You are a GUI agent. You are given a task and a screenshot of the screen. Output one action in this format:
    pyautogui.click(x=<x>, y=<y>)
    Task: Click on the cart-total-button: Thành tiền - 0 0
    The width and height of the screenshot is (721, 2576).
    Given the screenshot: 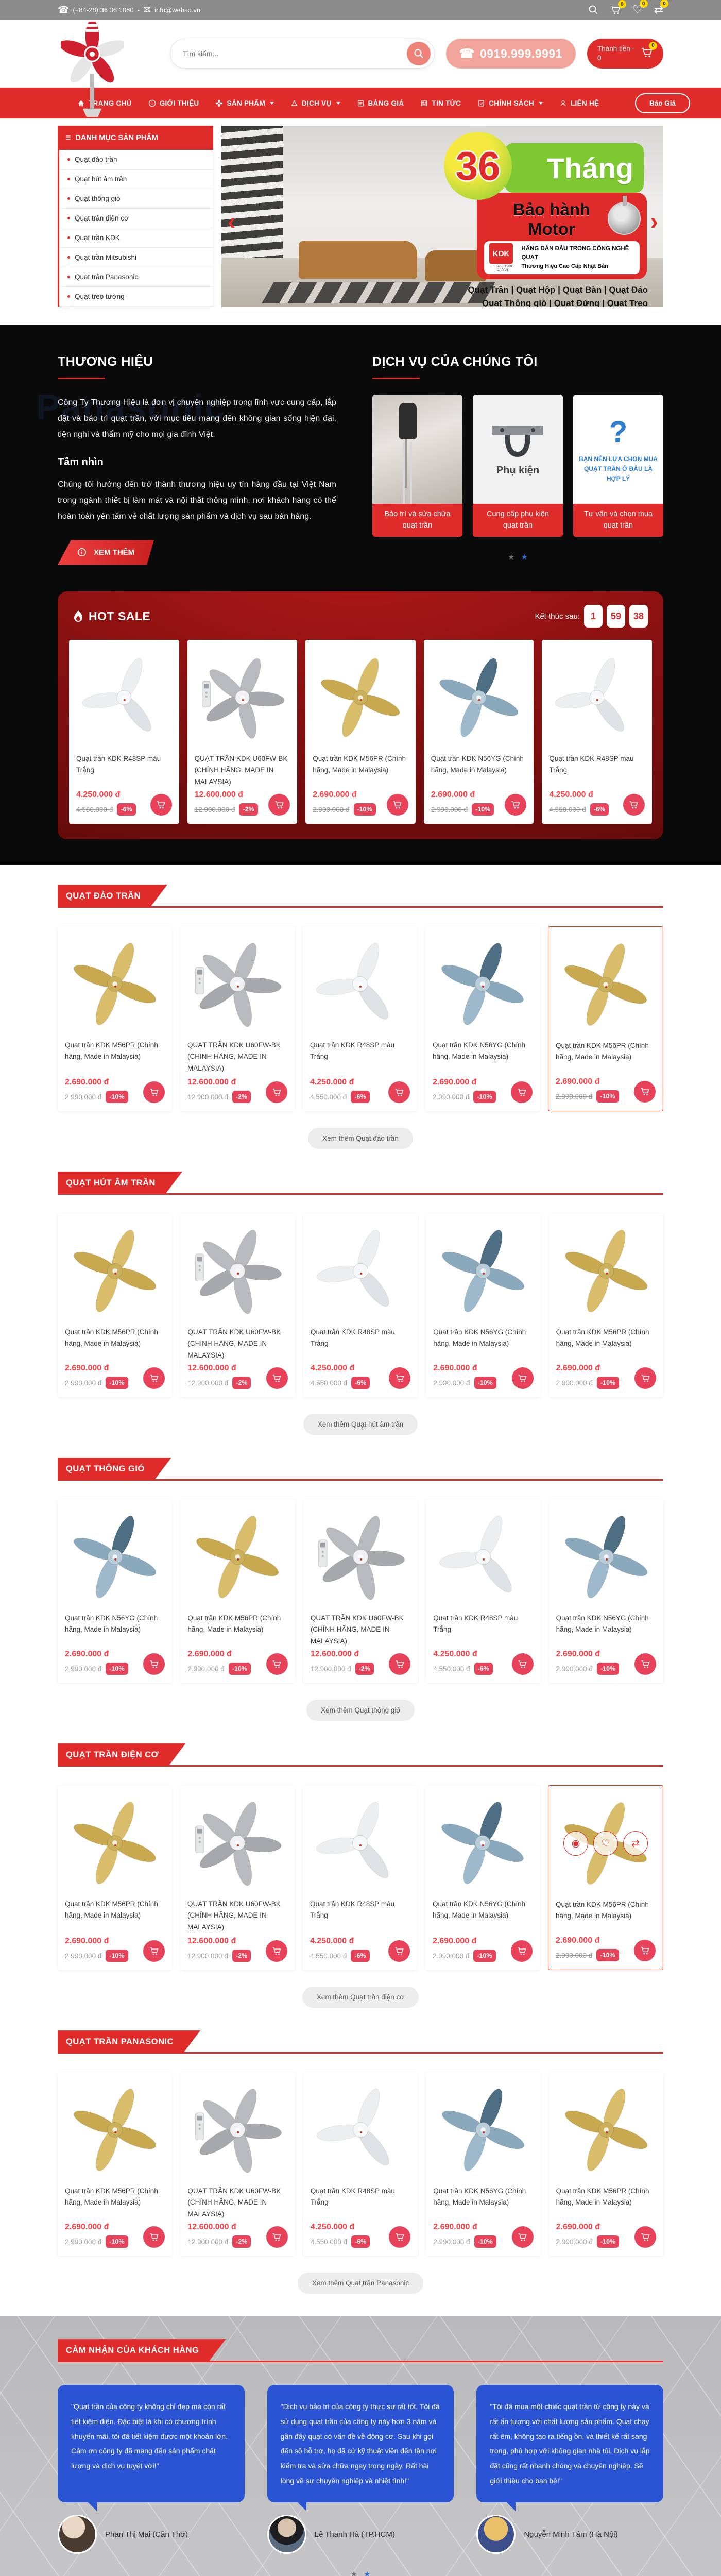 What is the action you would take?
    pyautogui.click(x=625, y=54)
    